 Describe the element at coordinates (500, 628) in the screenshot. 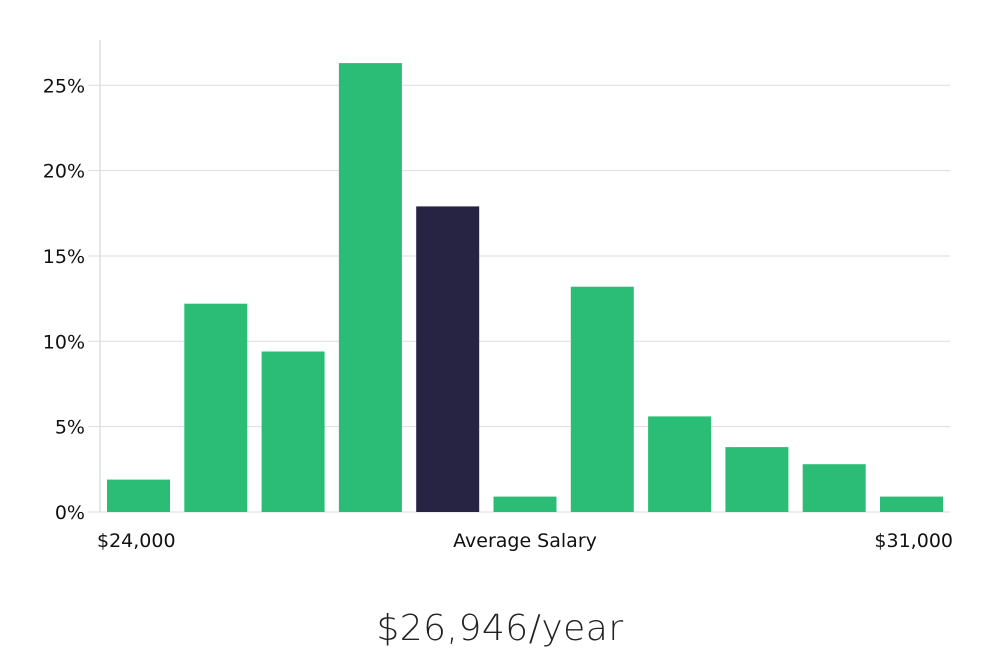

I see `average-salary-caption: $26,946/year` at that location.